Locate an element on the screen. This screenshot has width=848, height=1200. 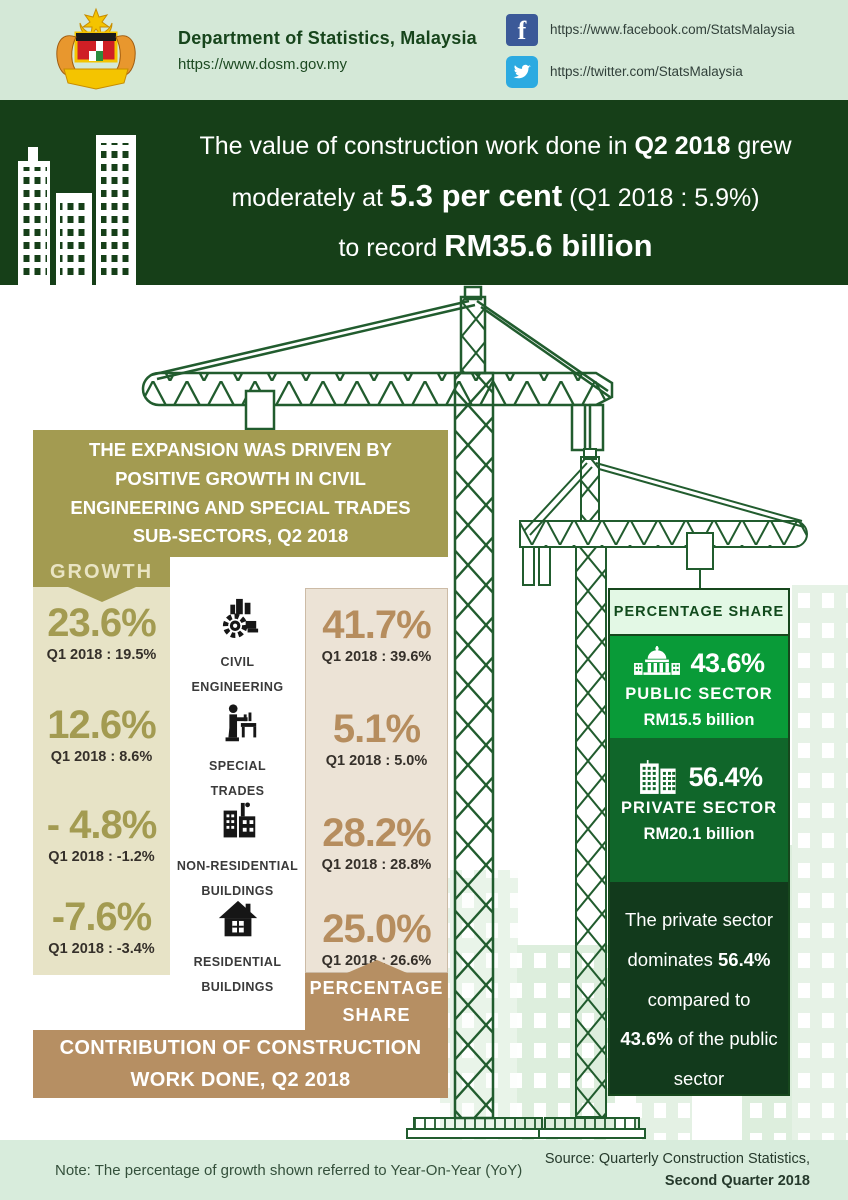
public-sector-label: PUBLIC SECTOR is located at coordinates (699, 694).